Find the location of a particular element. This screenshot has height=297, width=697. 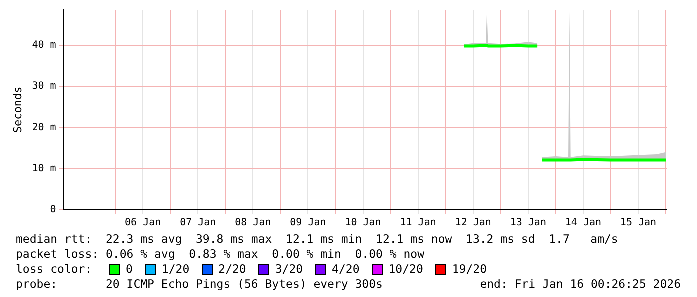

legend-label: 3/20 is located at coordinates (289, 269).